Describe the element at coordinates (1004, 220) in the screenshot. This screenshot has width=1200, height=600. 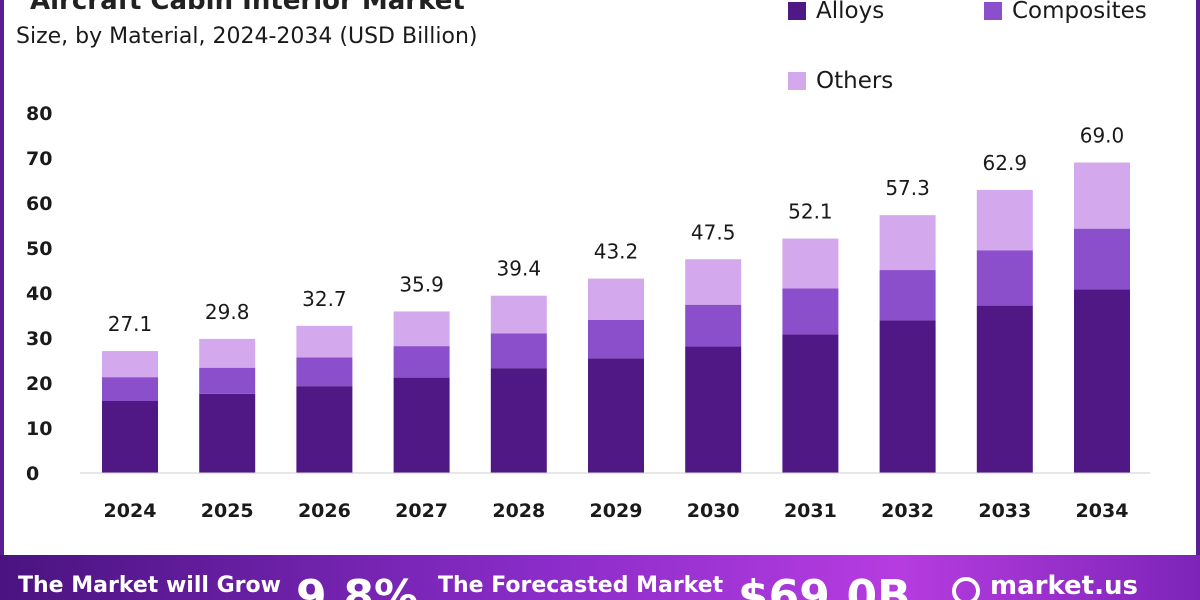
I see `bar-others-2033` at that location.